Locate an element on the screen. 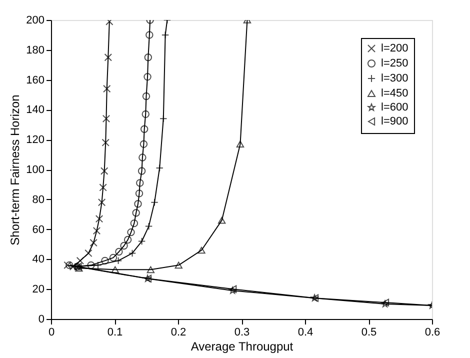  x-tick-label: 0.4 is located at coordinates (306, 332).